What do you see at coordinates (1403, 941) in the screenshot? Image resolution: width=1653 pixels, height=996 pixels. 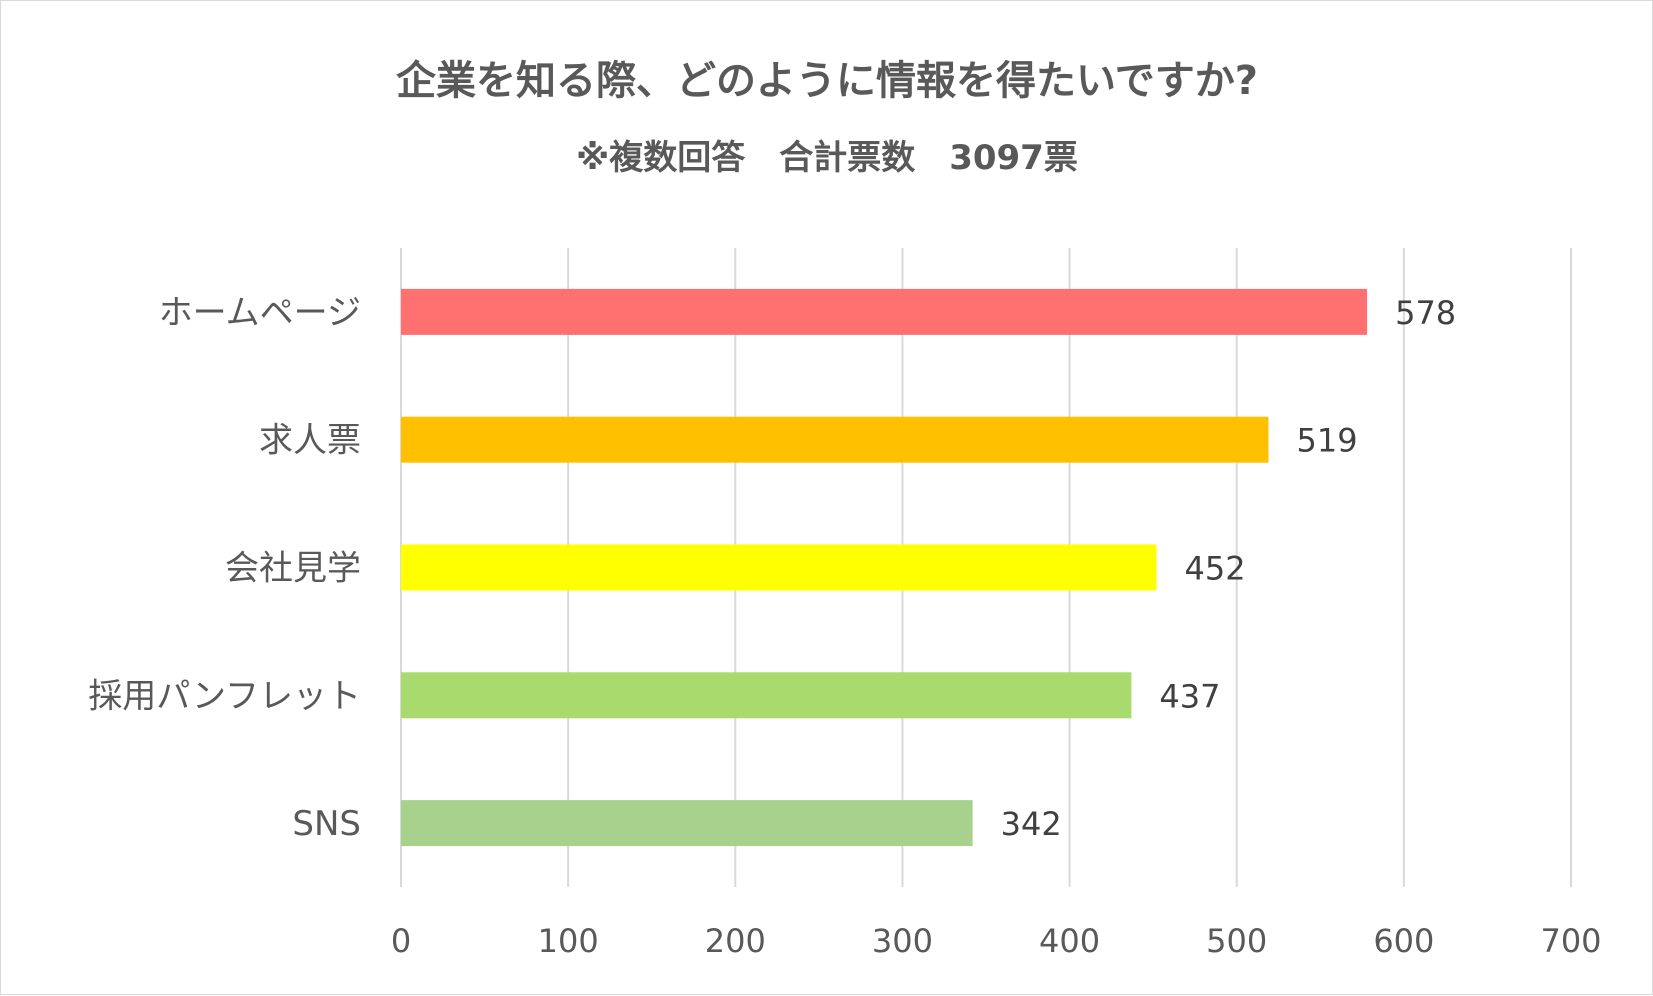 I see `x-tick-label-600: 600` at bounding box center [1403, 941].